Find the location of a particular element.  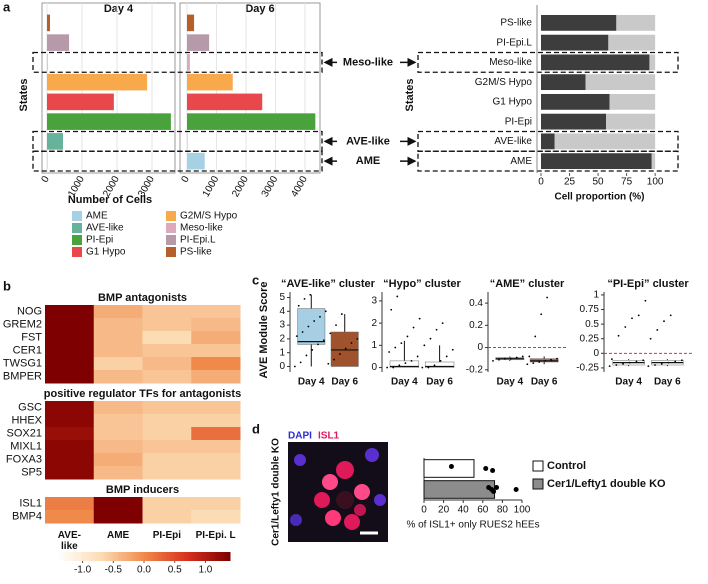

channel-label: ISL1 is located at coordinates (329, 436).